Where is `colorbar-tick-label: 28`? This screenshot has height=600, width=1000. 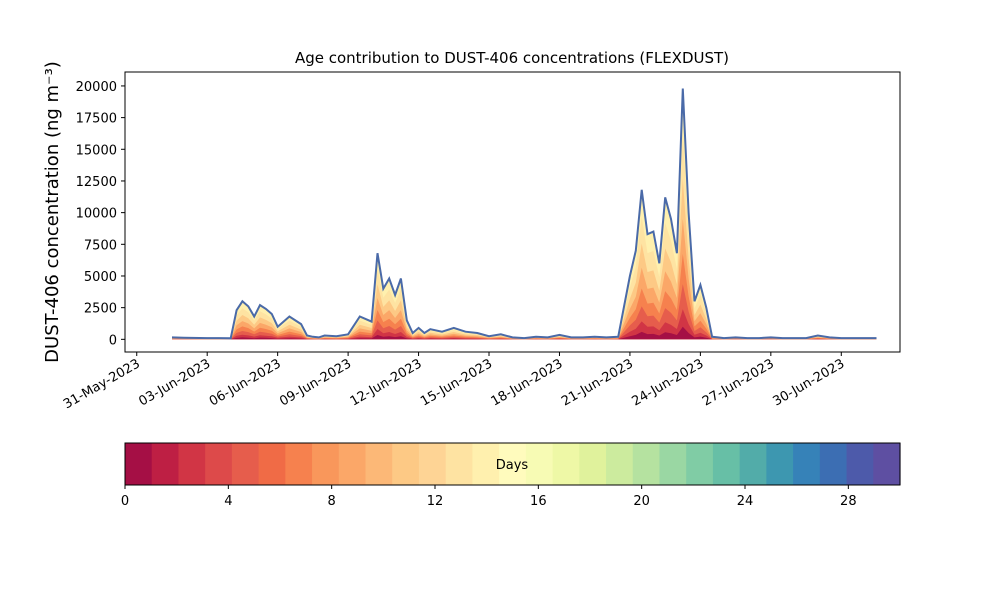 colorbar-tick-label: 28 is located at coordinates (848, 501).